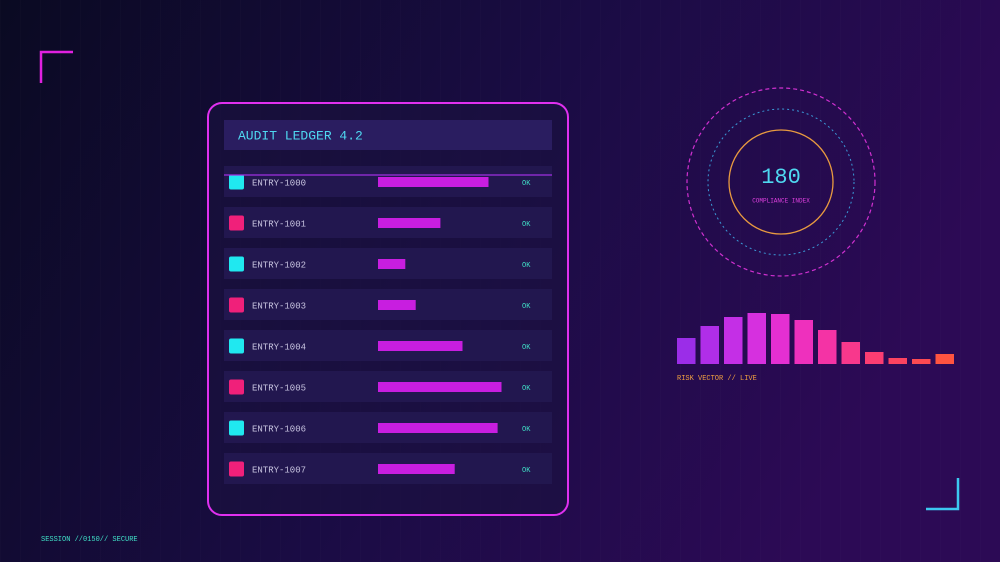  I want to click on entry-id: ENTRY-1007, so click(279, 470).